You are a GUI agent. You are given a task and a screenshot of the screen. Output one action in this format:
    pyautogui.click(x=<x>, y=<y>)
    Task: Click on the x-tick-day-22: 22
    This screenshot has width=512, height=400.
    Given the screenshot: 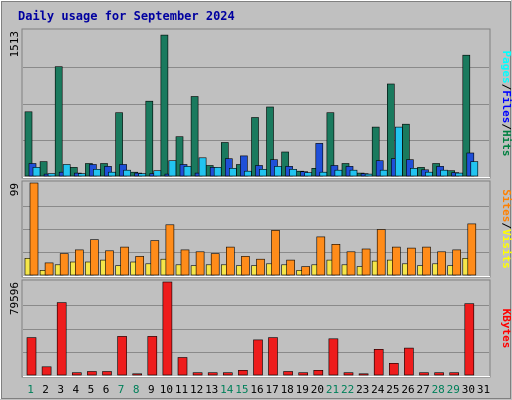 What is the action you would take?
    pyautogui.click(x=347, y=389)
    